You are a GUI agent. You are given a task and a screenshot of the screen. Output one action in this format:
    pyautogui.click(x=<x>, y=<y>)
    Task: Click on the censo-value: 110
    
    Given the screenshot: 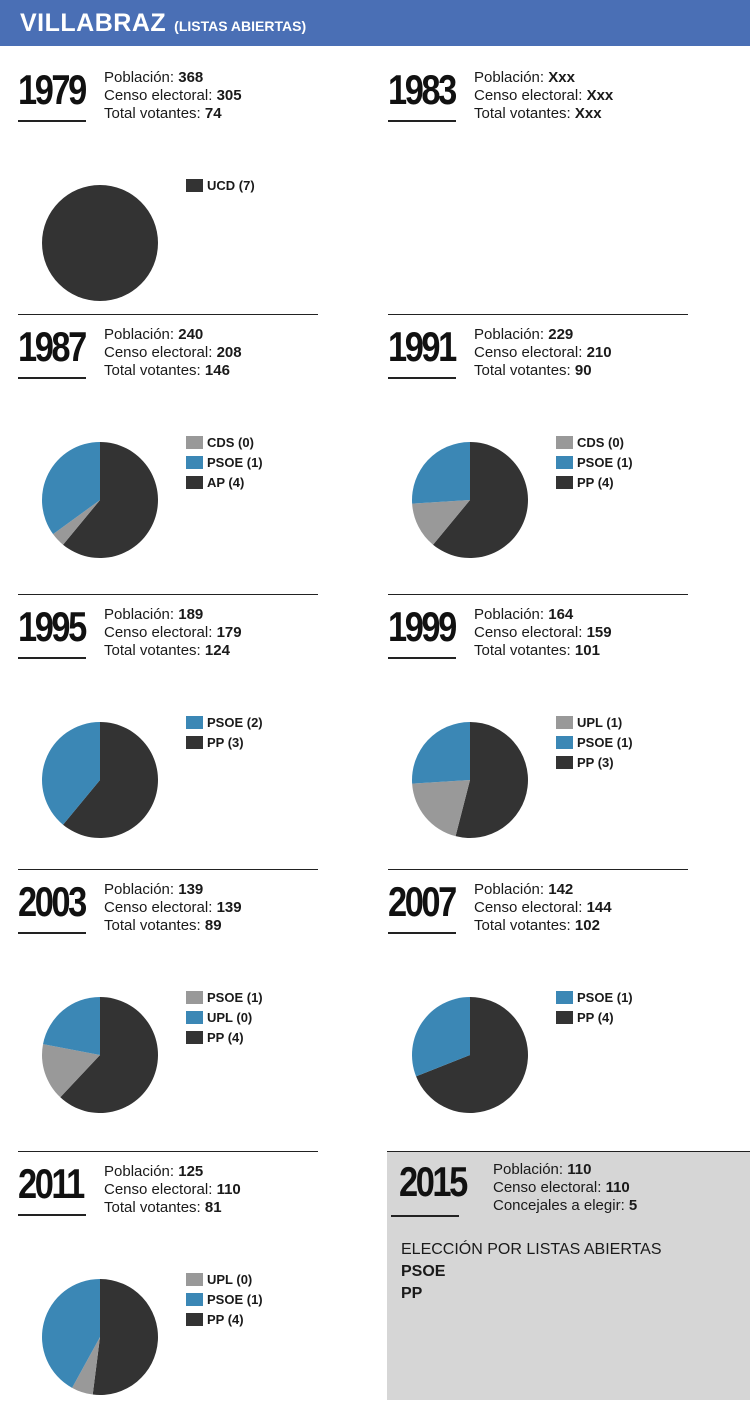 What is the action you would take?
    pyautogui.click(x=228, y=1189)
    